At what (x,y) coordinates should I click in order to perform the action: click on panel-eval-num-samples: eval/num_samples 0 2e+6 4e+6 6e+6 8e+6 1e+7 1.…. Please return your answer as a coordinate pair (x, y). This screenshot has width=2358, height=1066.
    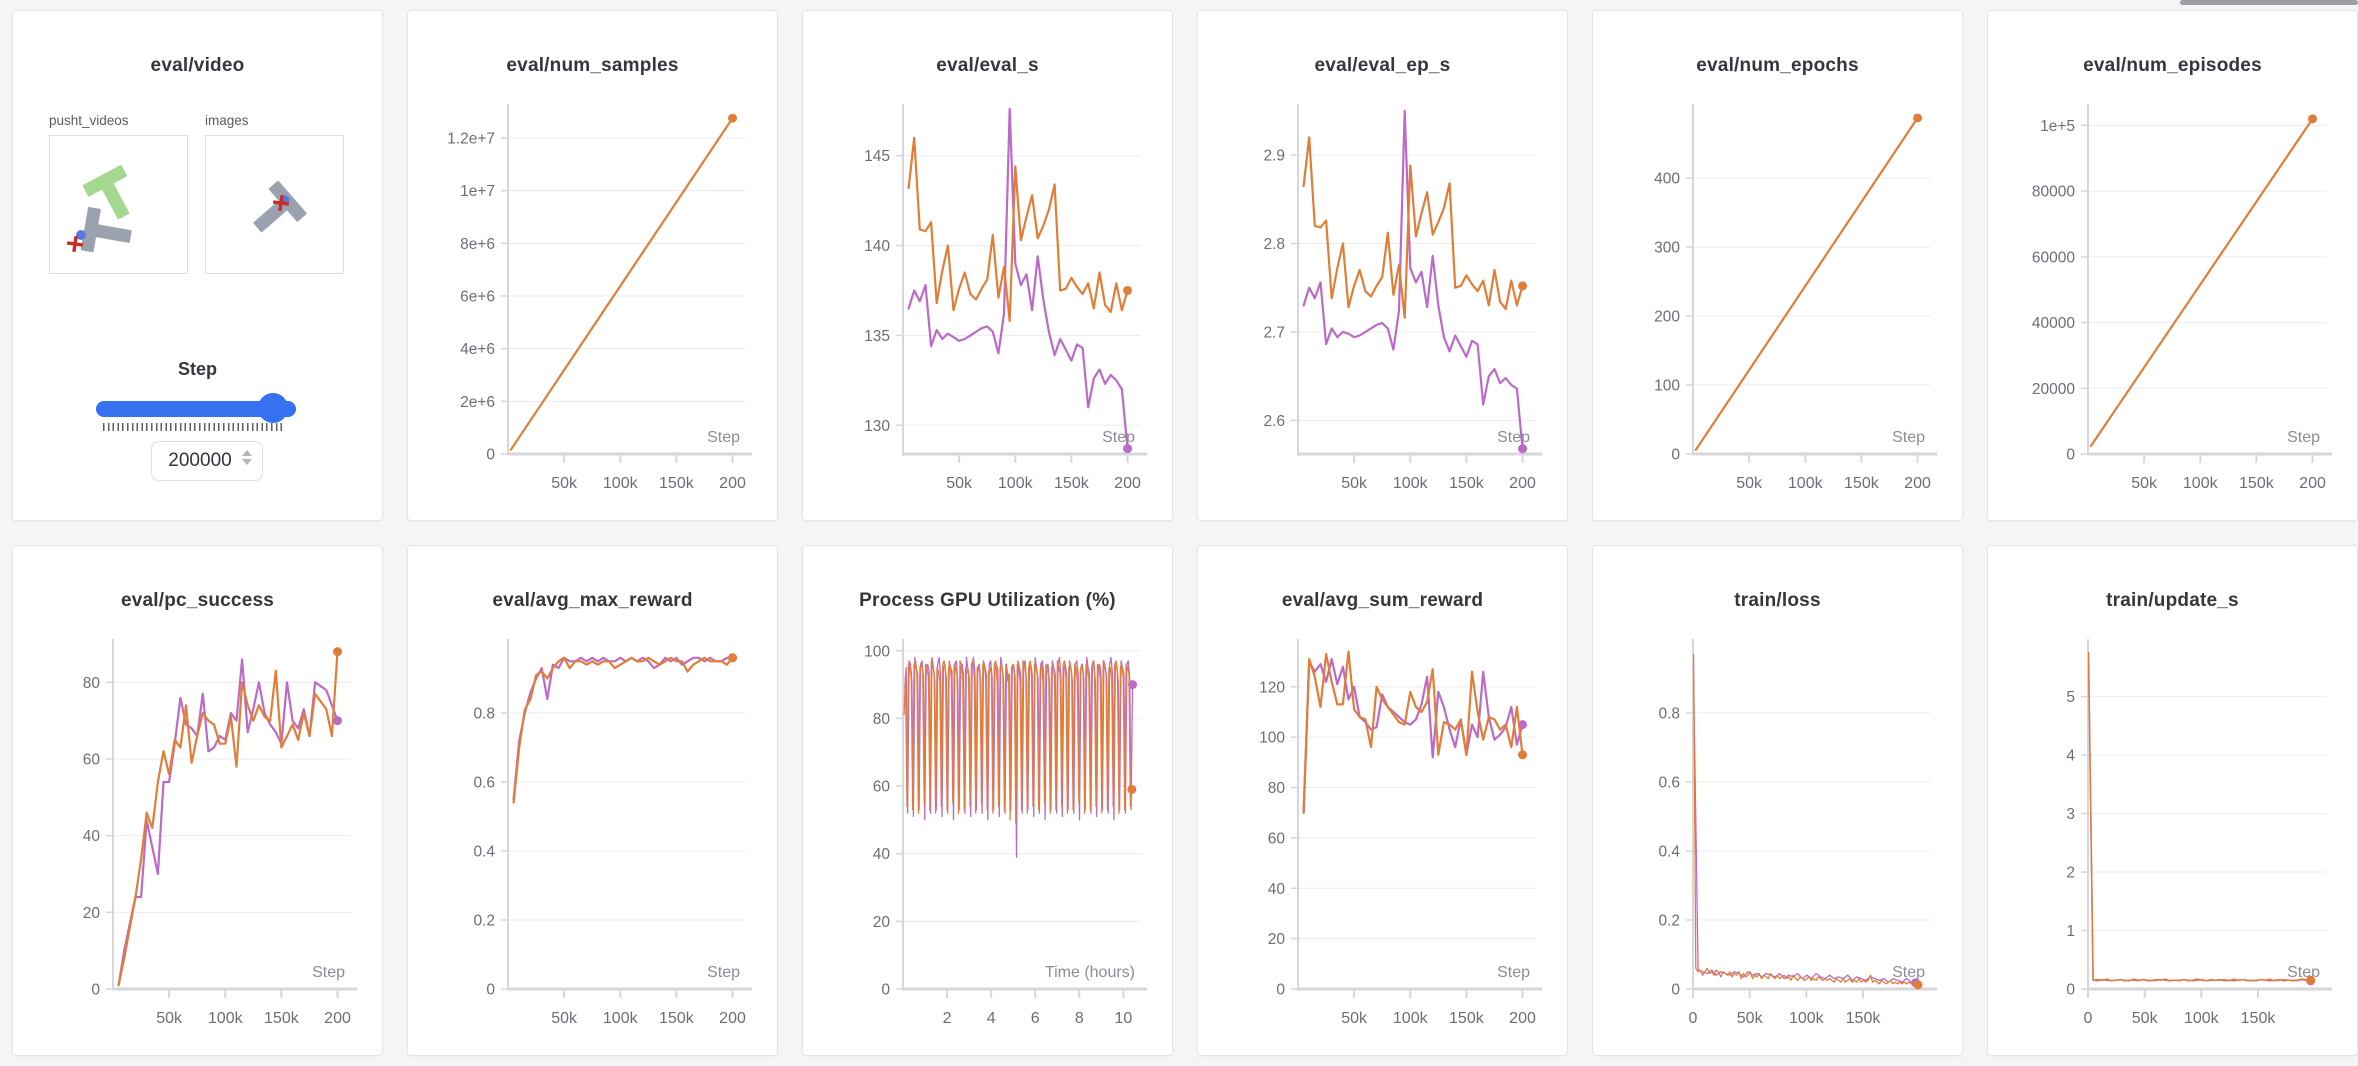
    Looking at the image, I should click on (592, 265).